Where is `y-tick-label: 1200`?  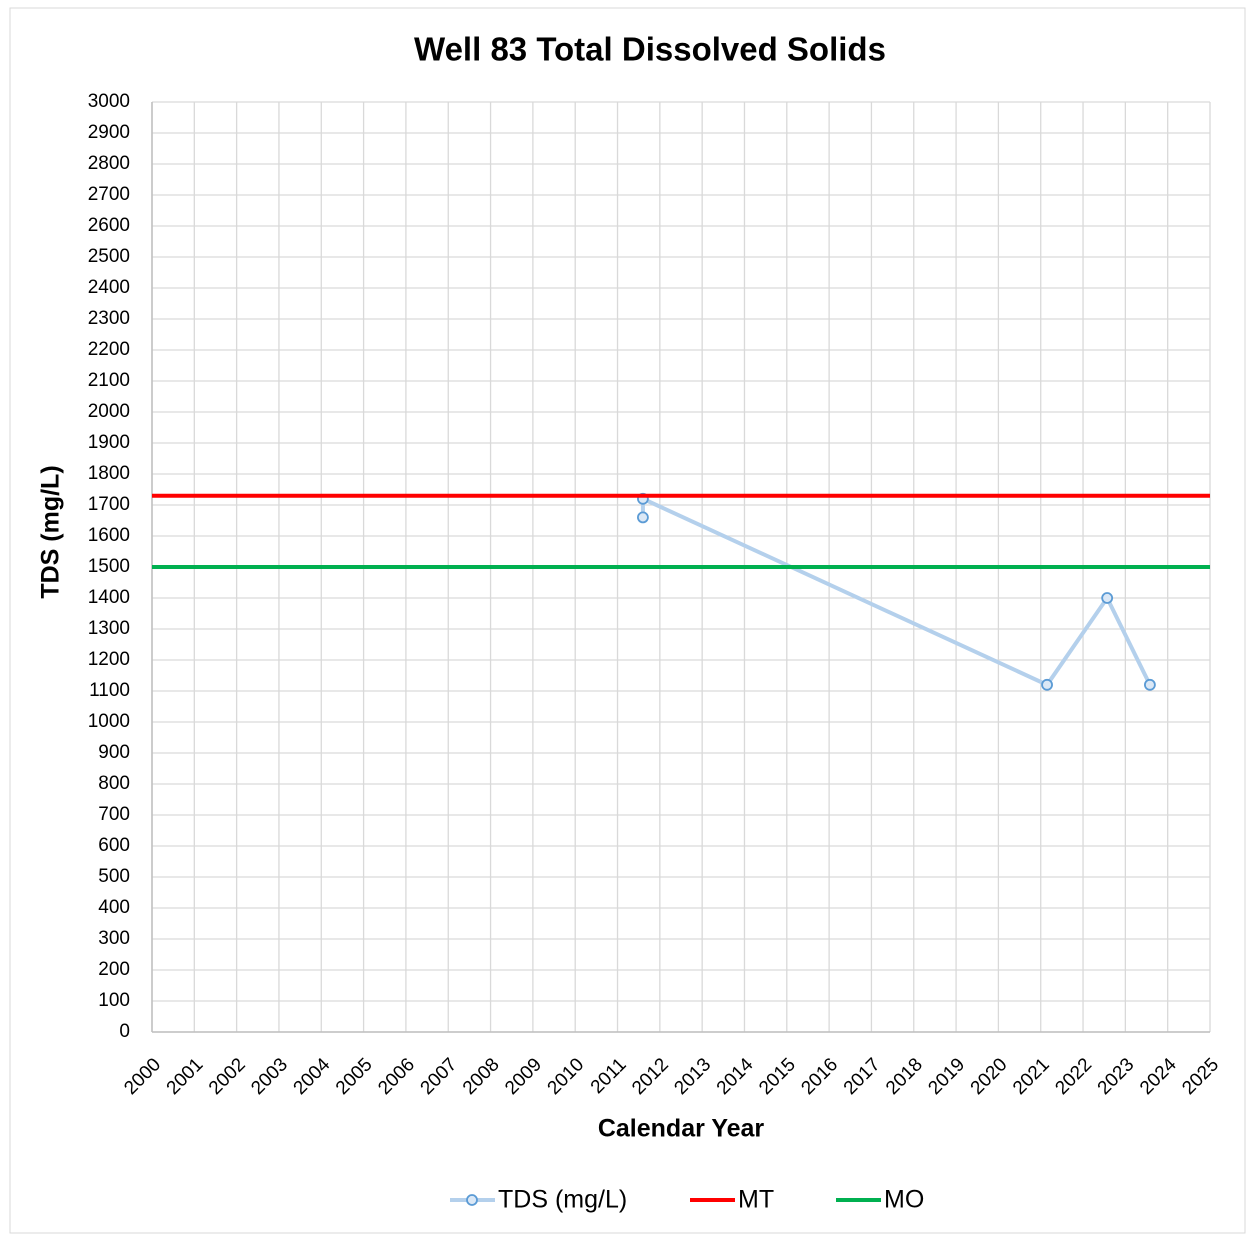 y-tick-label: 1200 is located at coordinates (109, 659).